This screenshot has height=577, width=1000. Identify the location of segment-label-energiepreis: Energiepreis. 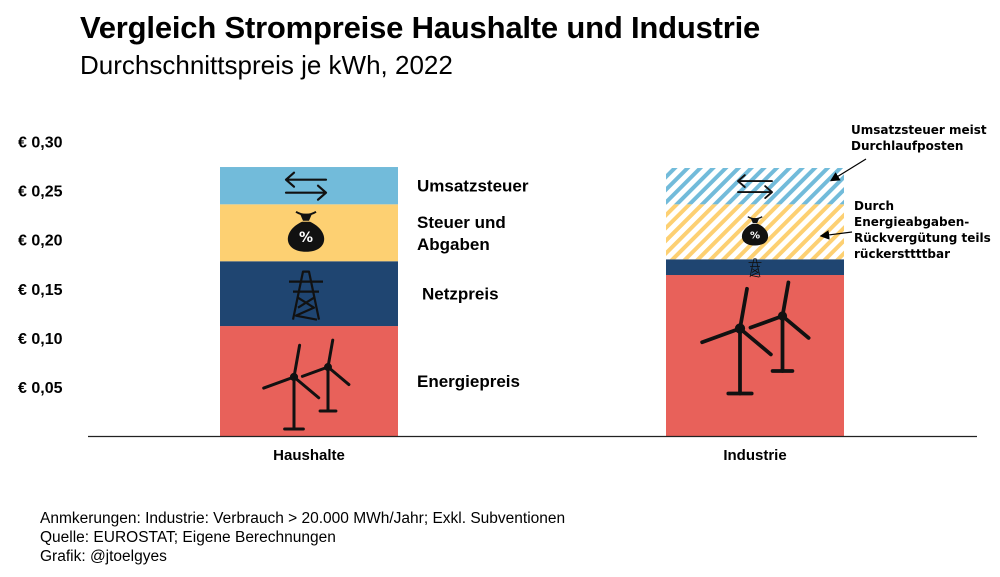
(468, 381).